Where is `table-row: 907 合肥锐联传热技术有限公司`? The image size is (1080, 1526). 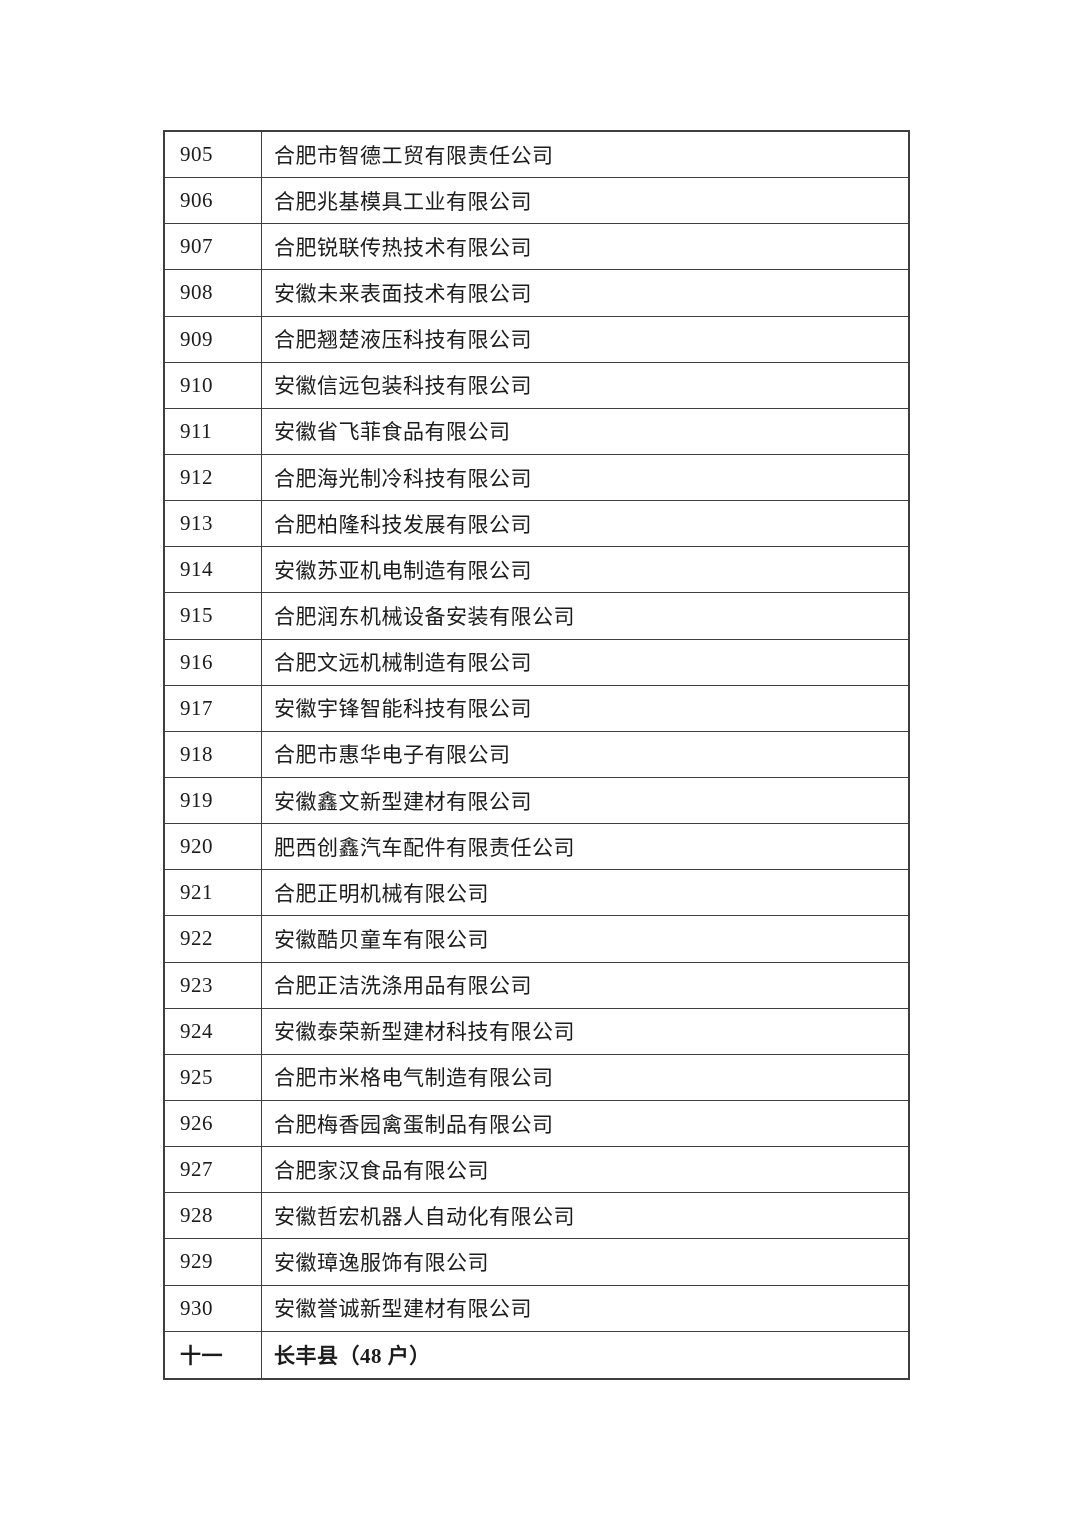
table-row: 907 合肥锐联传热技术有限公司 is located at coordinates (536, 247).